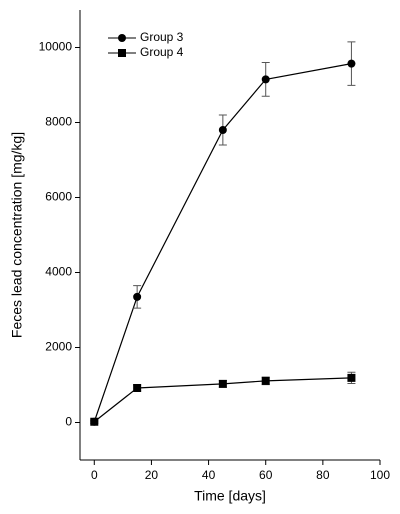 This screenshot has height=514, width=400. I want to click on y-tick-label: 0, so click(68, 422).